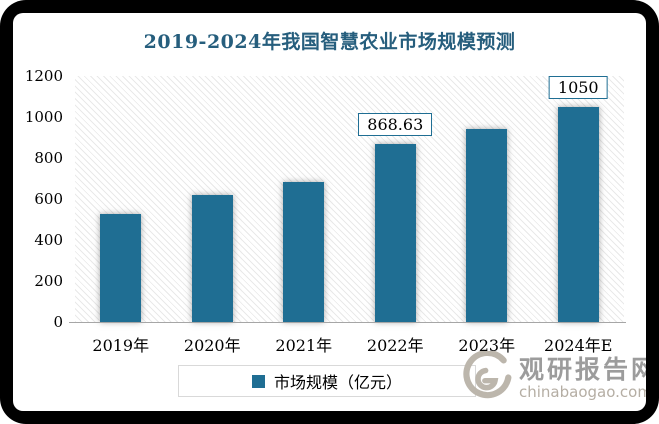 This screenshot has height=424, width=659. What do you see at coordinates (578, 87) in the screenshot?
I see `data-label-2024年E: 1050` at bounding box center [578, 87].